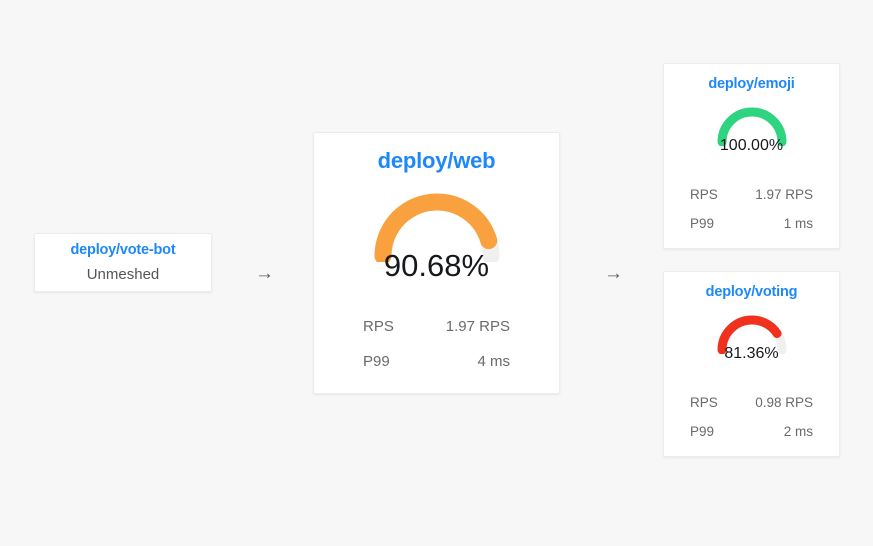  I want to click on gauge-fill-web, so click(436, 227).